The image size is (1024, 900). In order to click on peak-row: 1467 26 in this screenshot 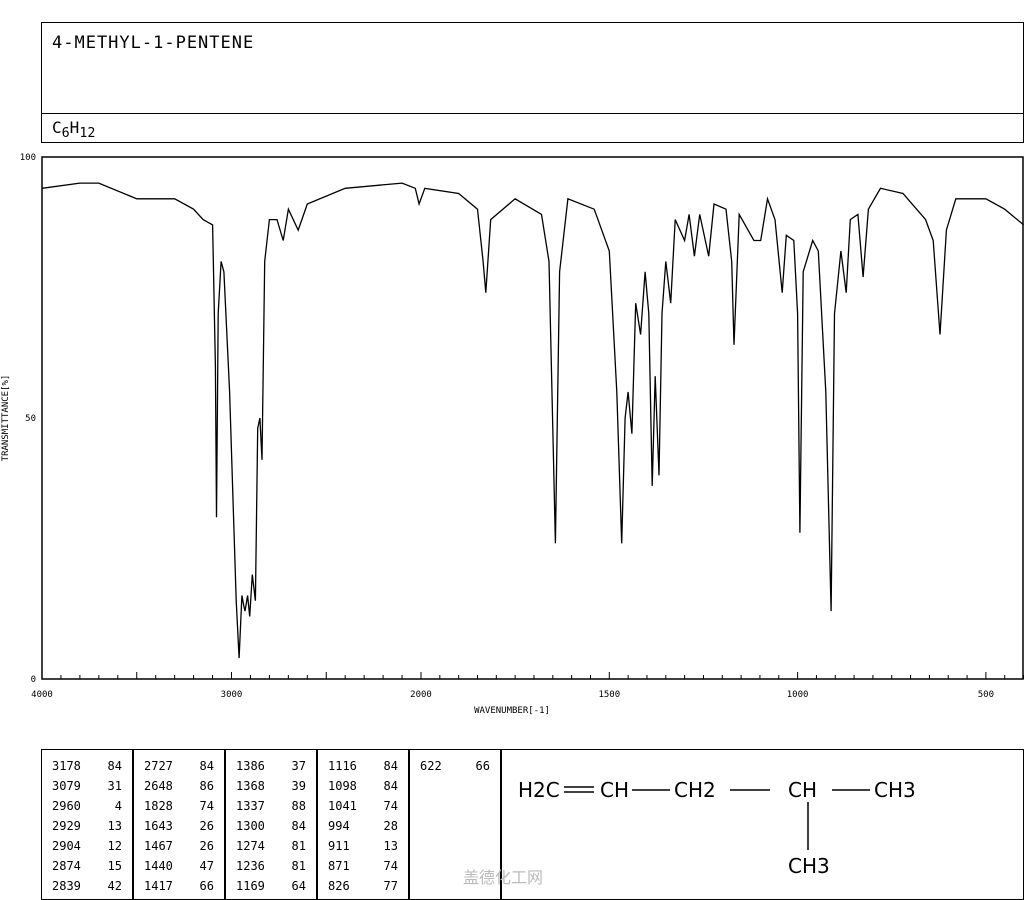, I will do `click(179, 846)`.